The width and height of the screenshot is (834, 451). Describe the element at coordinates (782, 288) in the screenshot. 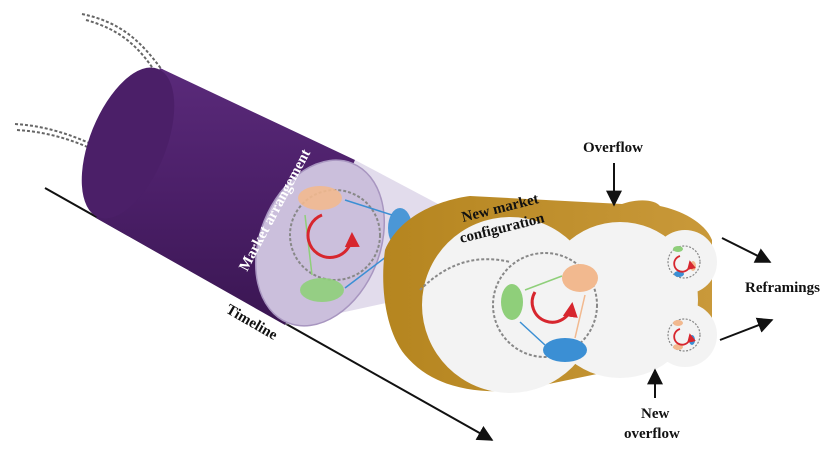

I see `reframings-label: Reframings` at that location.